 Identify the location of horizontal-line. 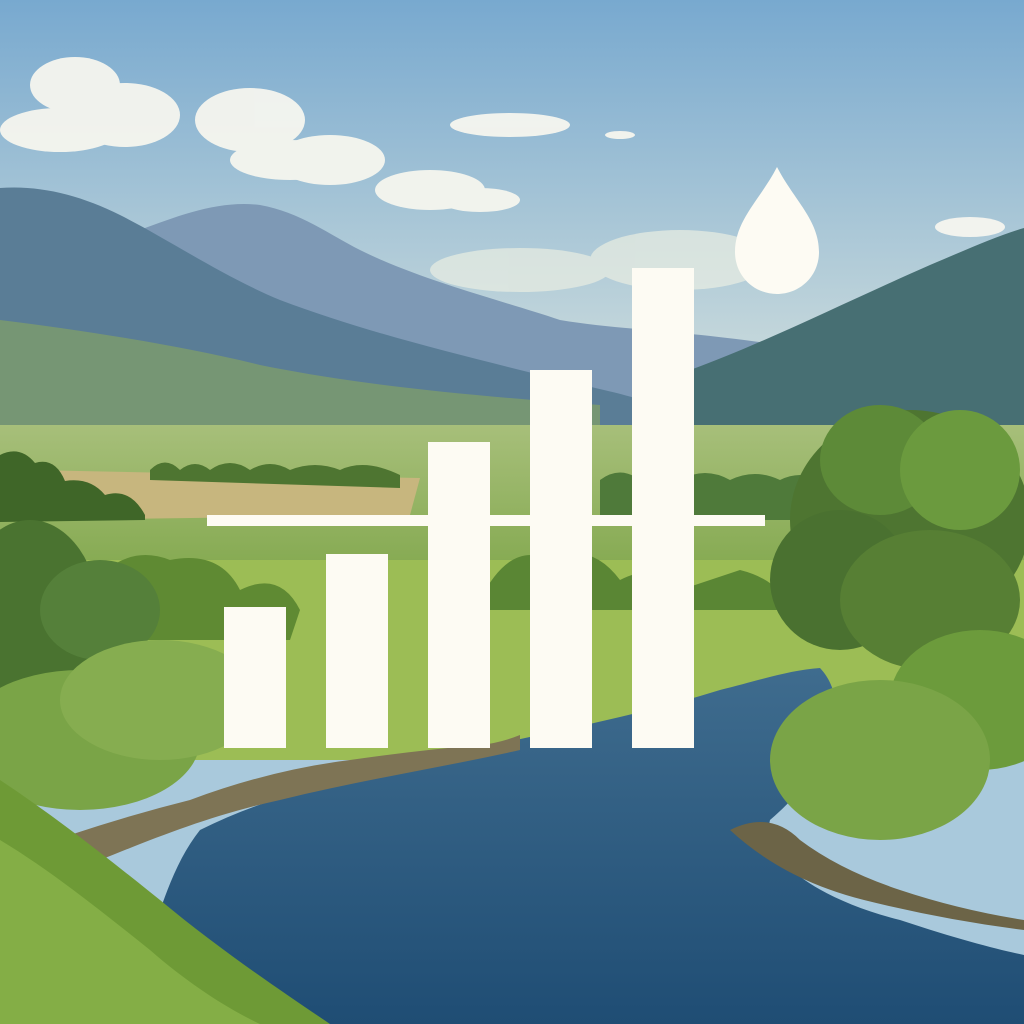
(486, 520).